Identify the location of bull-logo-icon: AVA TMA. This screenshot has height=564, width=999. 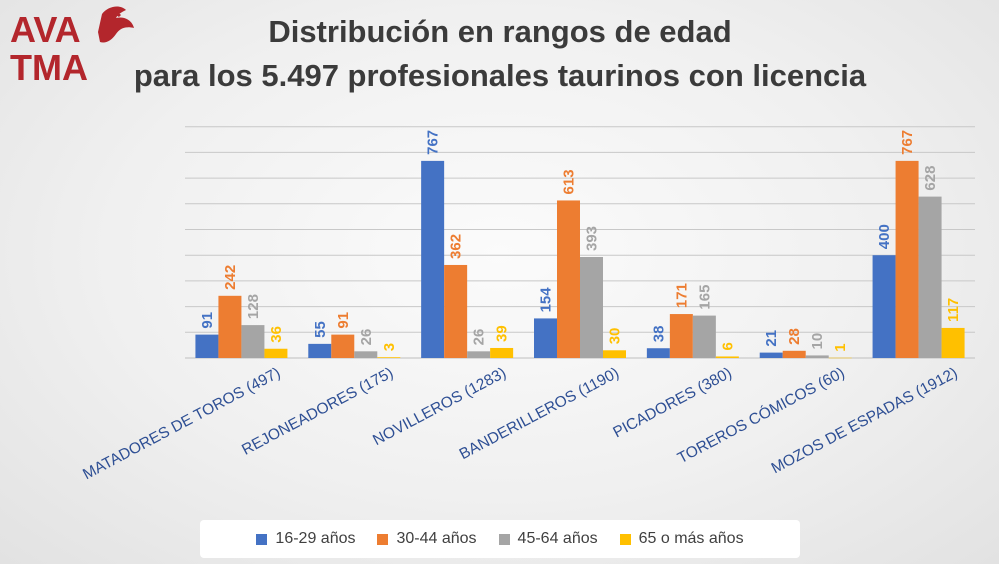
(72, 47).